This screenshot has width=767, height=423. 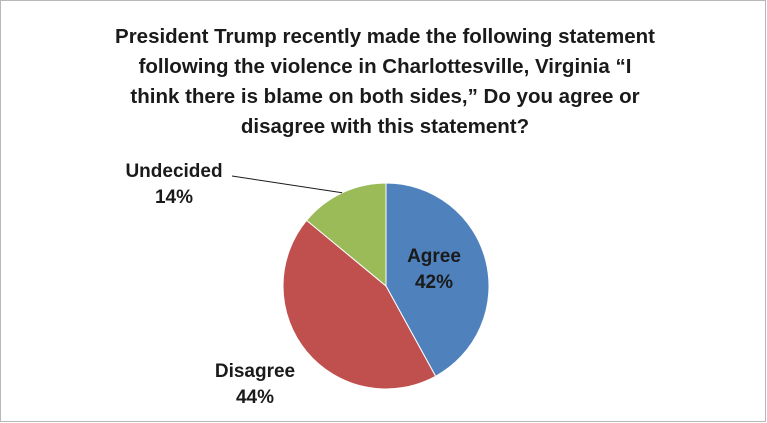 What do you see at coordinates (434, 256) in the screenshot?
I see `data-label-agree-name: Agree` at bounding box center [434, 256].